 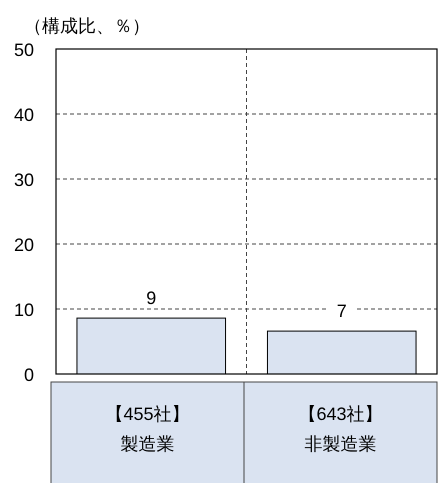 I want to click on y-tick-label: 20, so click(x=24, y=245).